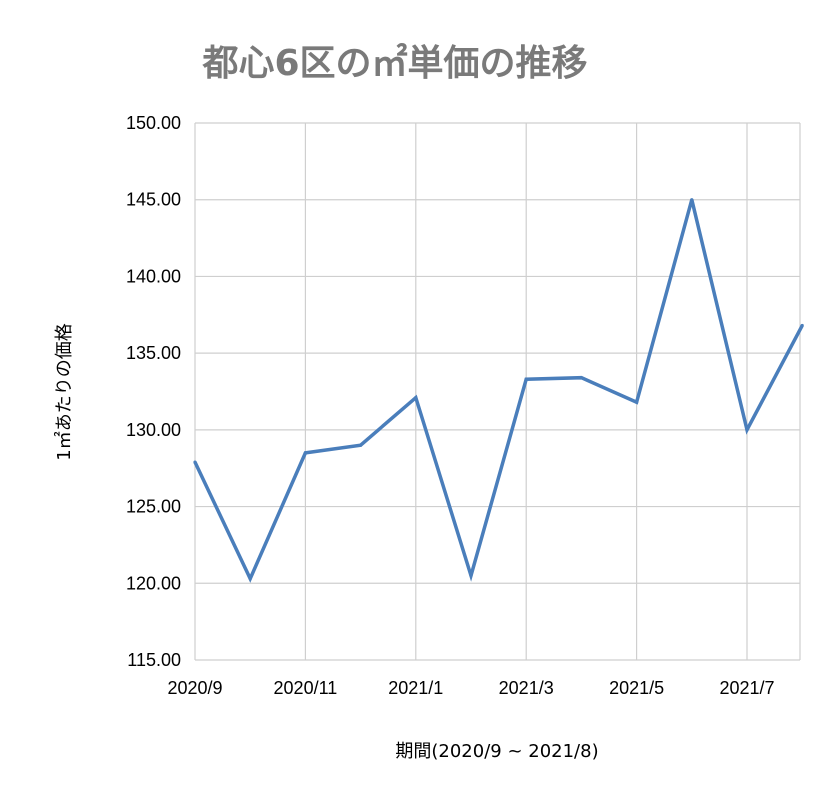 The height and width of the screenshot is (805, 840). What do you see at coordinates (153, 123) in the screenshot?
I see `y-tick-label: 150.00` at bounding box center [153, 123].